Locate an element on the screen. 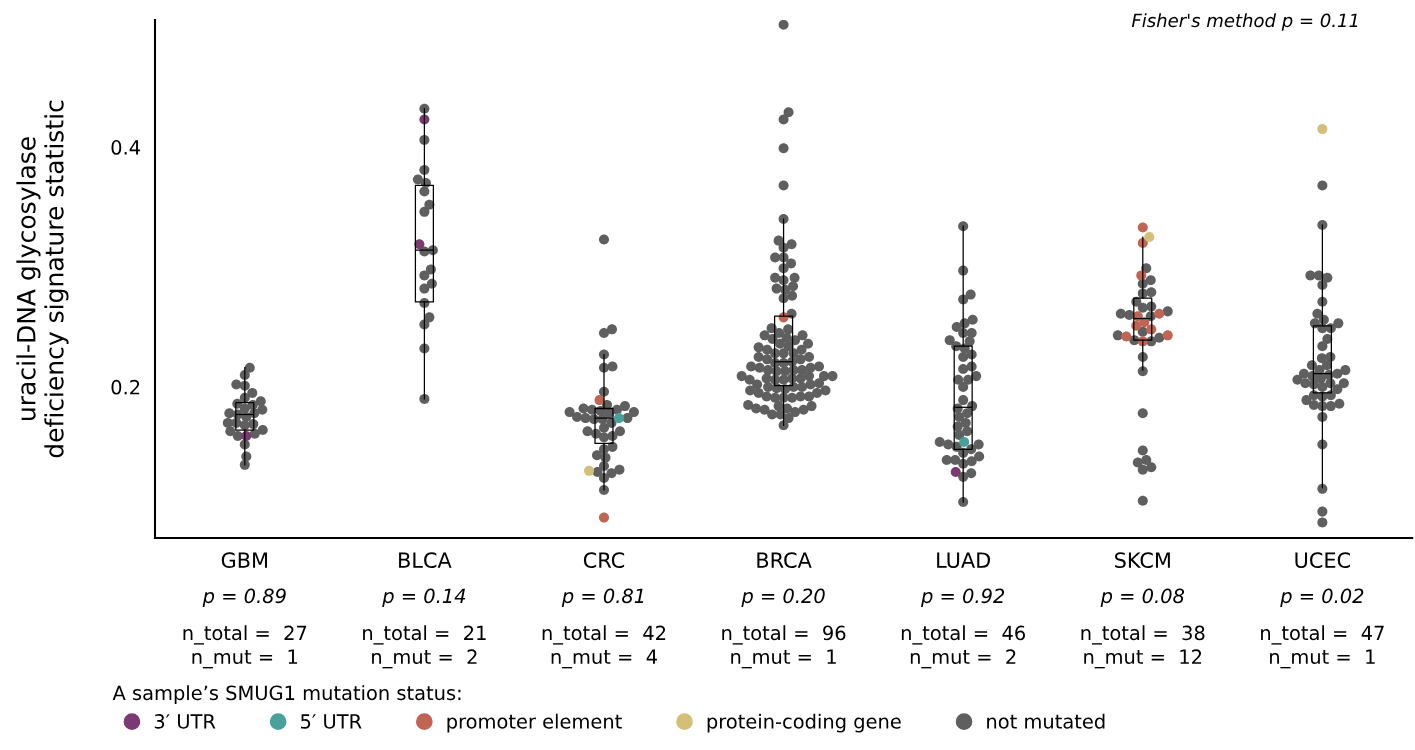 This screenshot has height=750, width=1415. x-tick-label: UCEC is located at coordinates (1322, 560).